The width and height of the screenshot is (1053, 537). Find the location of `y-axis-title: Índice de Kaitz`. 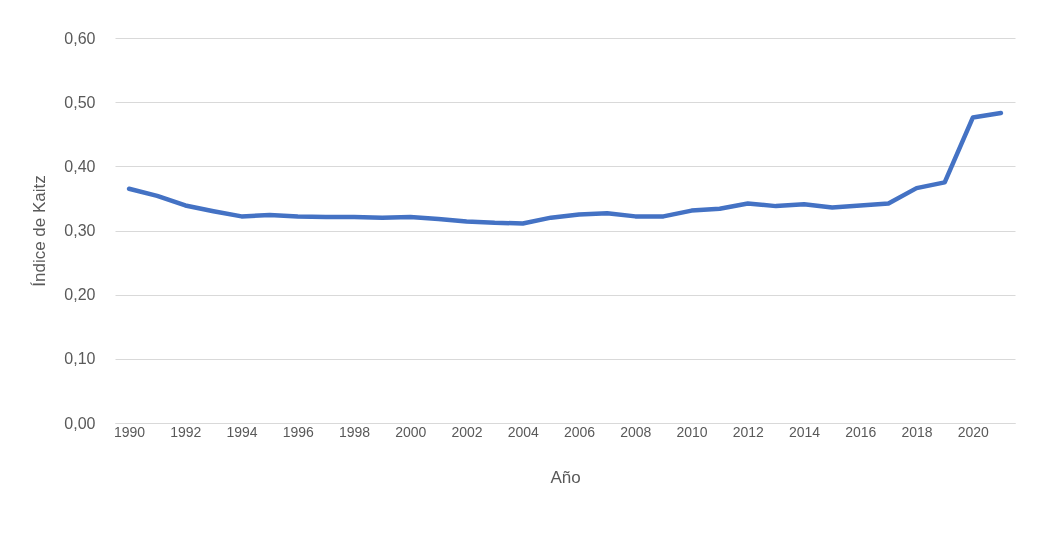

y-axis-title: Índice de Kaitz is located at coordinates (40, 231).